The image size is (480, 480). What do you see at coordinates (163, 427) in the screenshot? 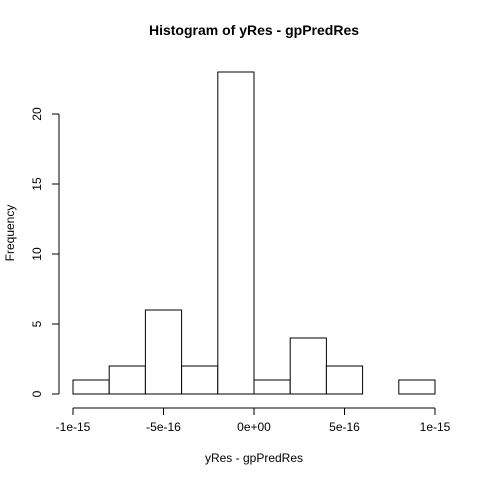
I see `x-tick-label: -5e-16` at bounding box center [163, 427].